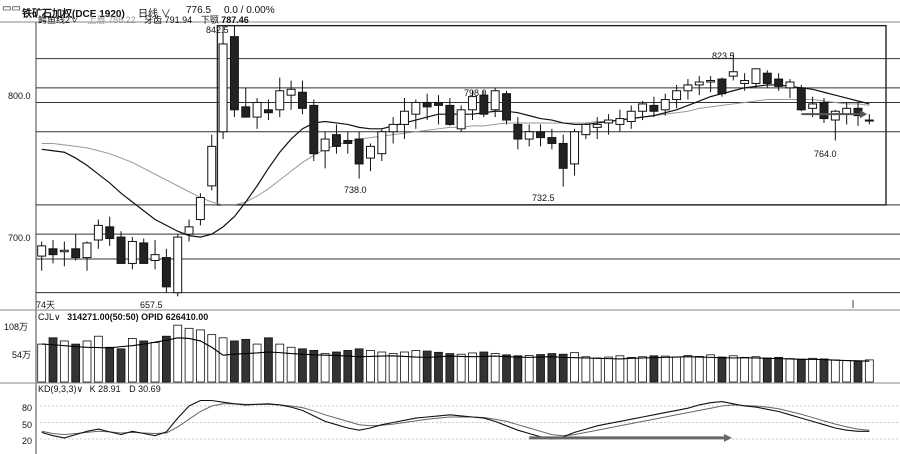 This screenshot has height=454, width=900. What do you see at coordinates (73, 14) in the screenshot?
I see `symbol-title: 铁矿石加权(DCE 1920)` at bounding box center [73, 14].